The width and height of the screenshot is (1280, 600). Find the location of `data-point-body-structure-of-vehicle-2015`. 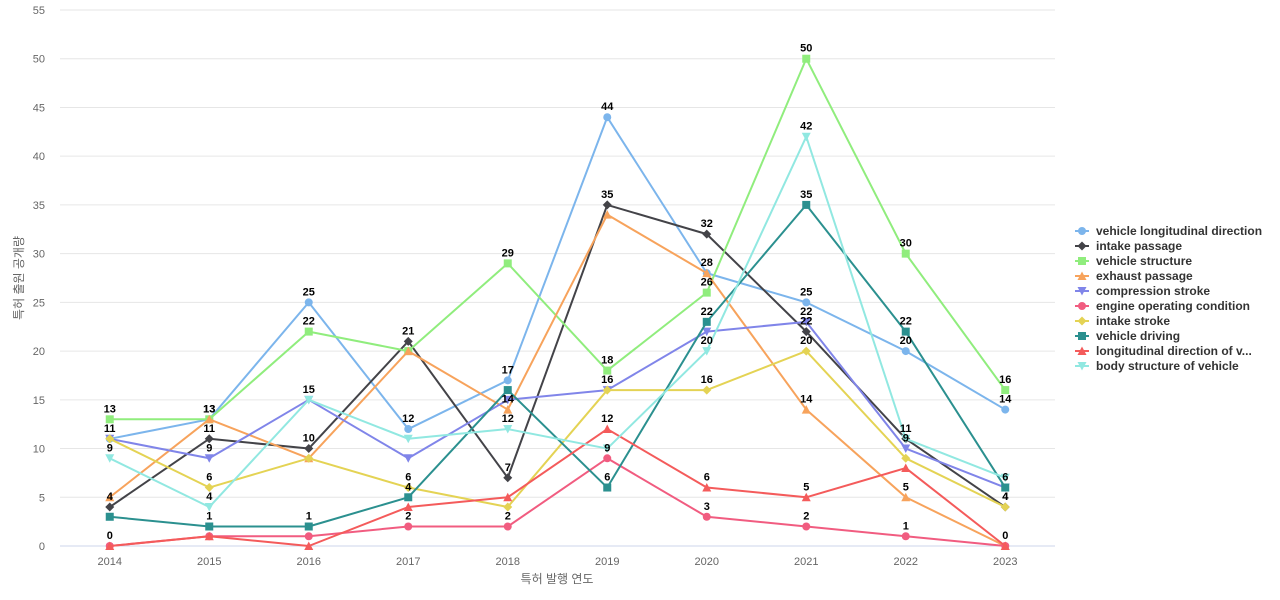

data-point-body-structure-of-vehicle-2015 is located at coordinates (209, 507).